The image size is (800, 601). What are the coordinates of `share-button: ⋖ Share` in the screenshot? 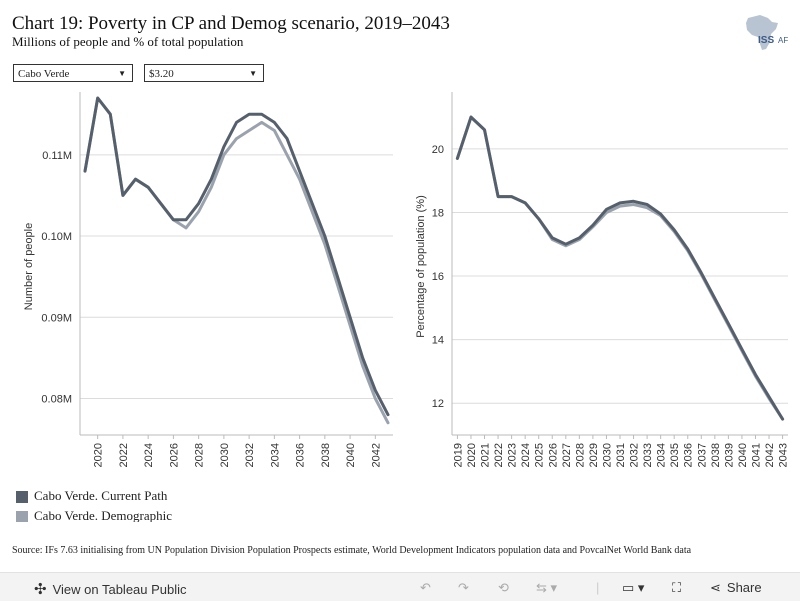 It's located at (736, 588).